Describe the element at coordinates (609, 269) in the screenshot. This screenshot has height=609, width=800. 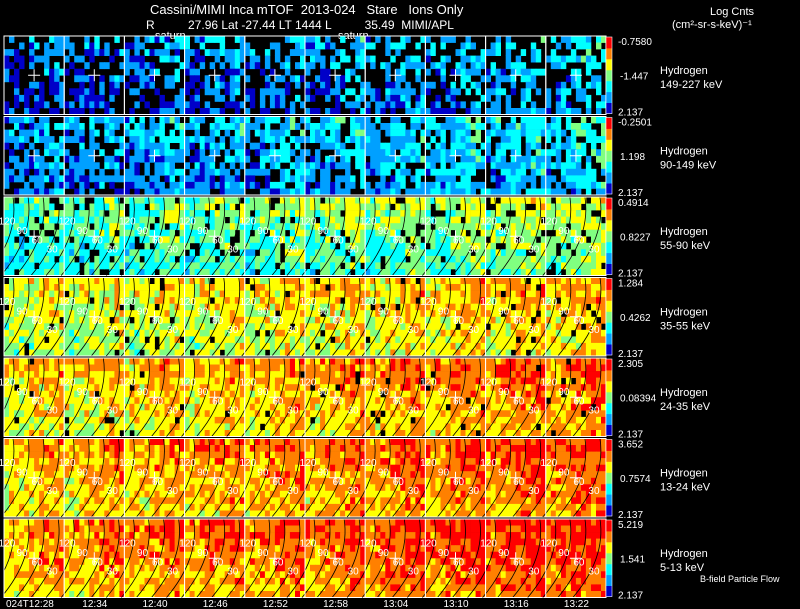
I see `colorbar-segment` at that location.